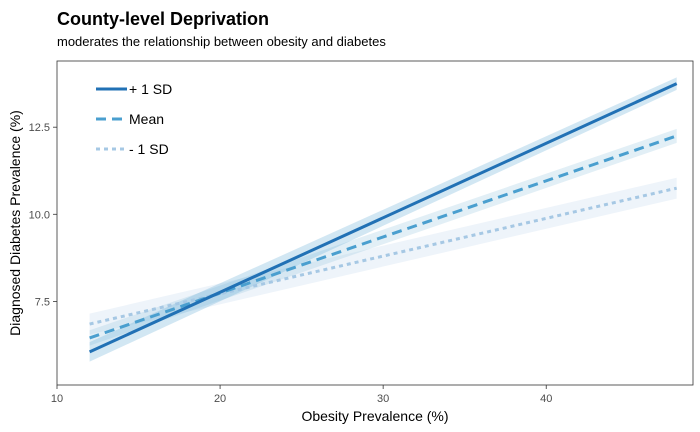  What do you see at coordinates (15, 223) in the screenshot?
I see `y-axis-title: Diagnosed Diabetes Prevalence (%)` at bounding box center [15, 223].